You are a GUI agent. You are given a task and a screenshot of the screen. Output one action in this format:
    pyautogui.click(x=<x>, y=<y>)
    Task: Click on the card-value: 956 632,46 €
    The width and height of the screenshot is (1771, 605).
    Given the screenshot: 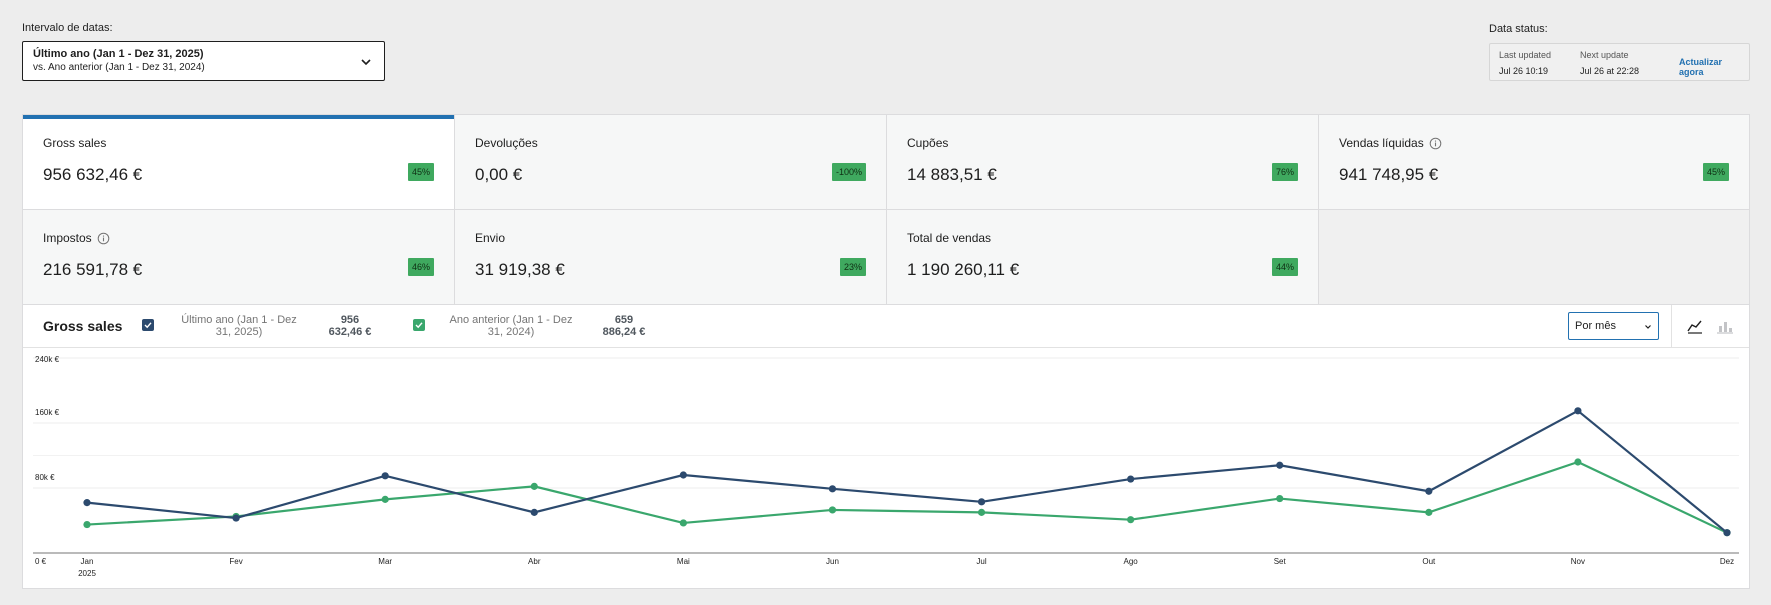 What is the action you would take?
    pyautogui.click(x=93, y=174)
    